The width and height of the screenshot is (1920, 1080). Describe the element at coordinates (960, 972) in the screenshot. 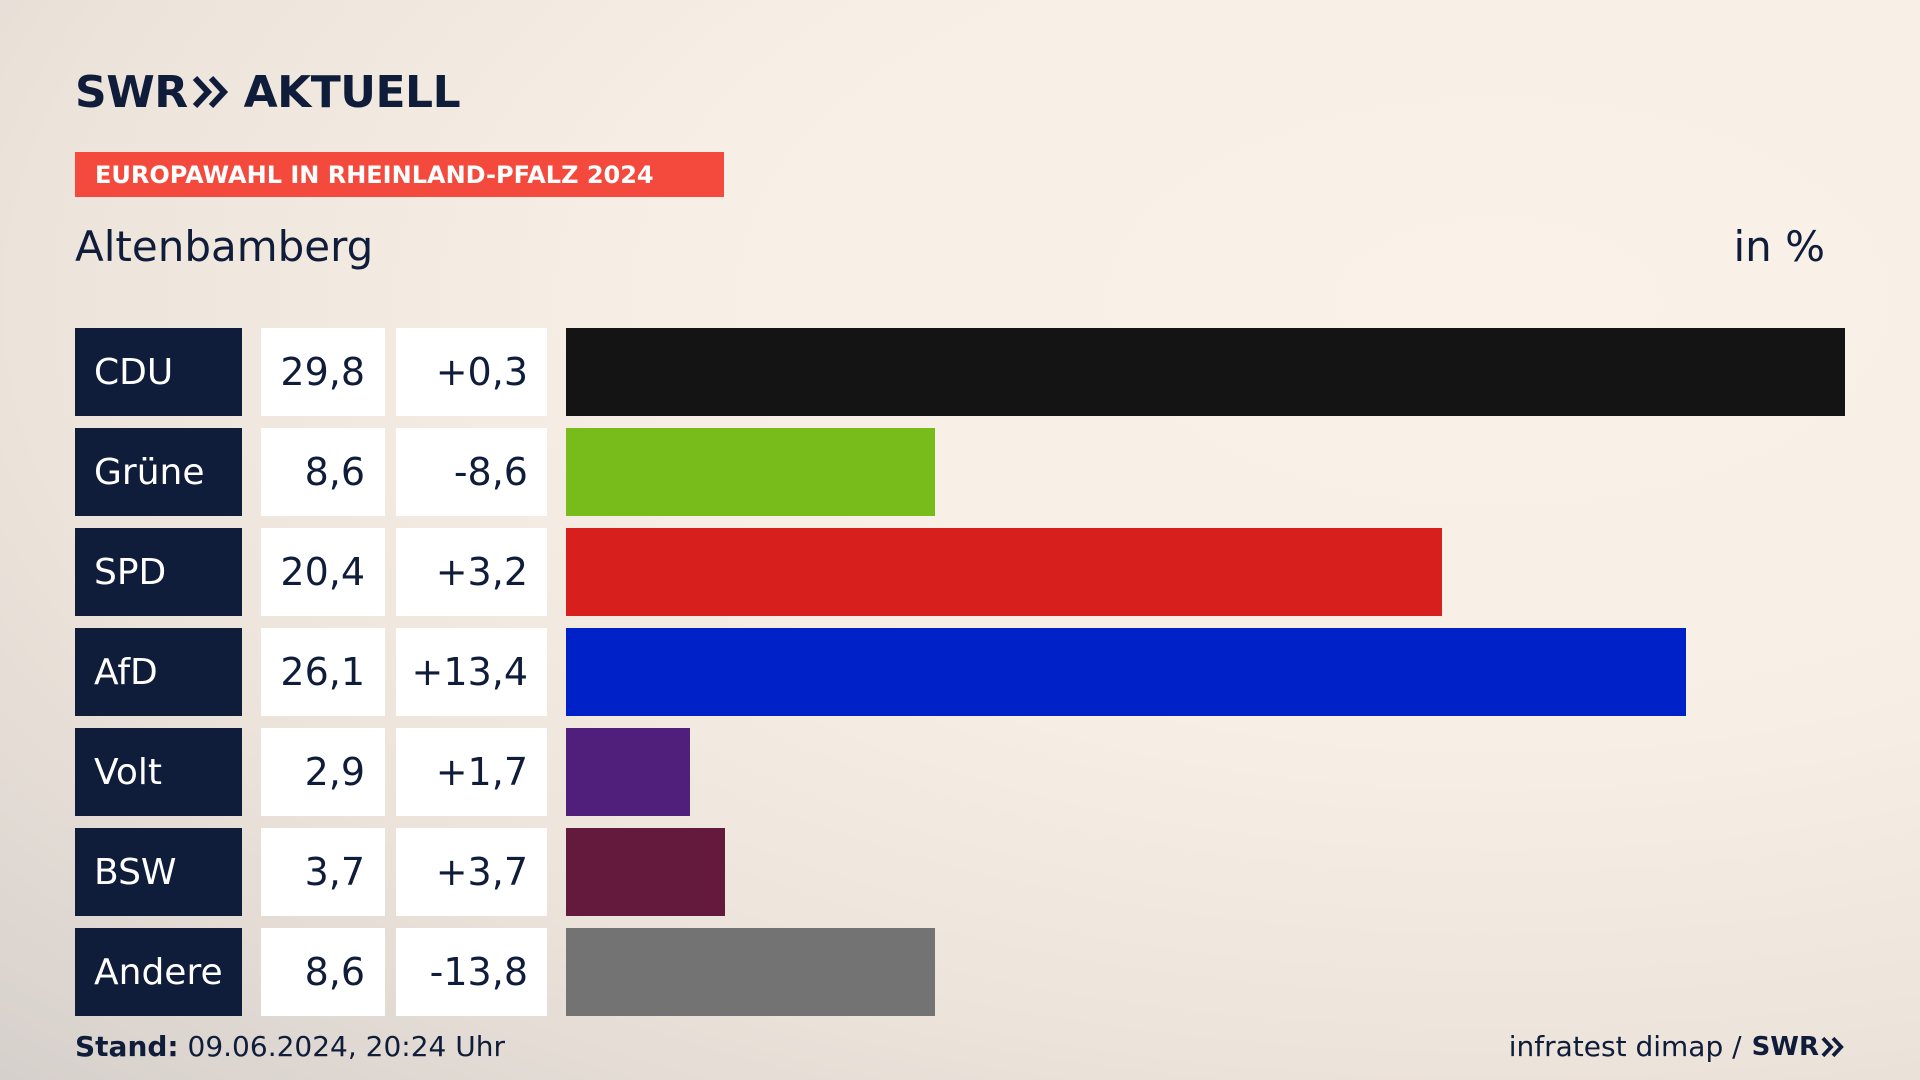

I see `chart-row: Andere 8,6 -13,8` at that location.